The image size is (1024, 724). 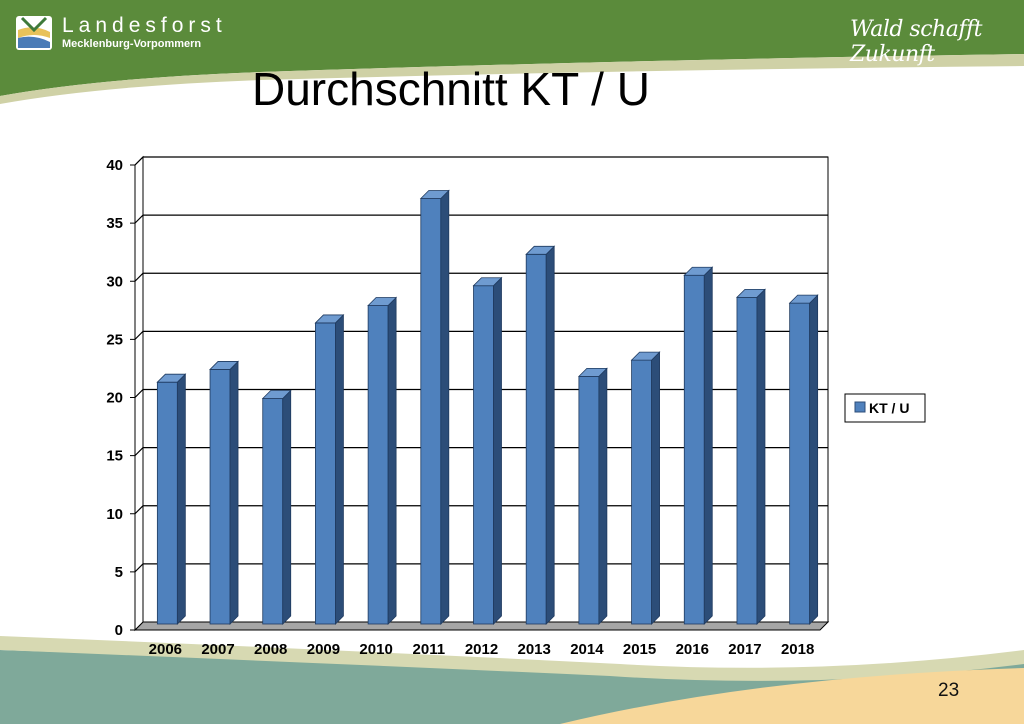 What do you see at coordinates (217, 649) in the screenshot?
I see `x-tick-label: 2007` at bounding box center [217, 649].